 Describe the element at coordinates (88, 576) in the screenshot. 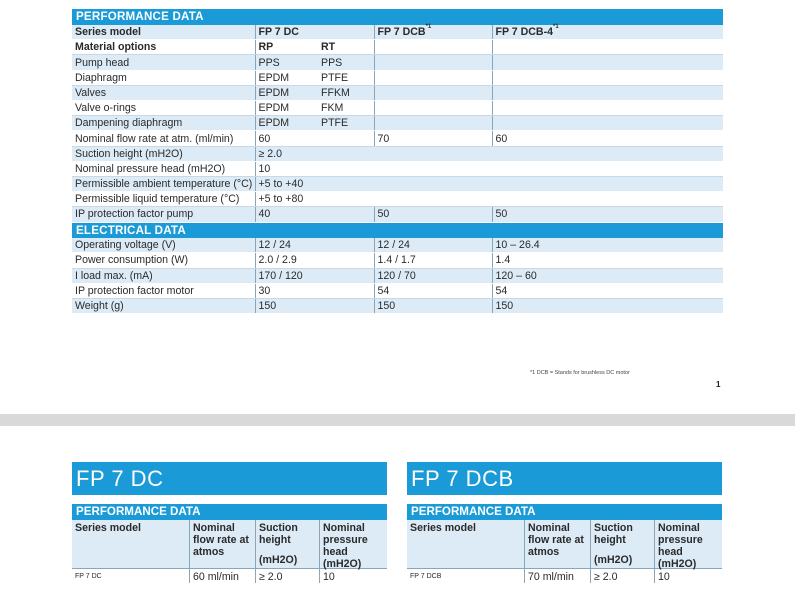

I see `model-name: FP 7 DC` at that location.